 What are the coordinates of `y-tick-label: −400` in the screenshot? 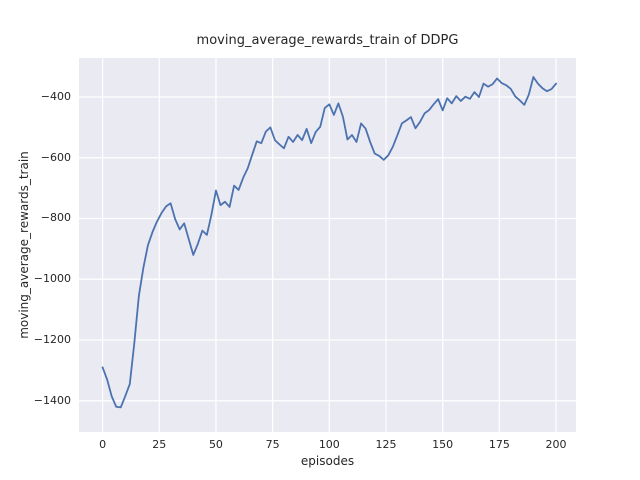 It's located at (55, 96).